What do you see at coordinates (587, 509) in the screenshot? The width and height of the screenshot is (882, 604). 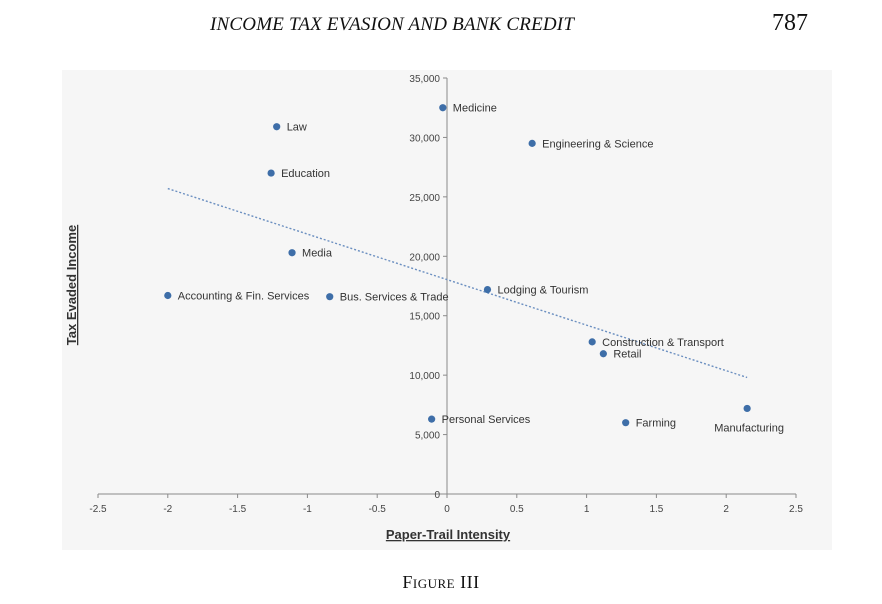 I see `x-tick-label: 1` at bounding box center [587, 509].